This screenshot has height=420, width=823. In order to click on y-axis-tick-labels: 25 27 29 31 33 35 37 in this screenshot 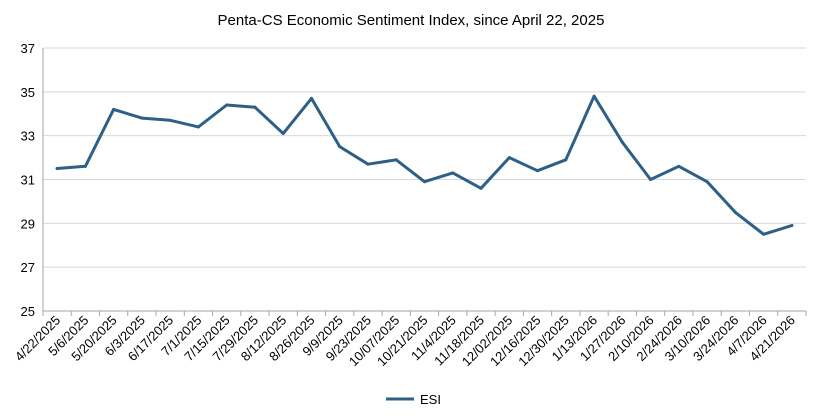, I will do `click(28, 180)`.